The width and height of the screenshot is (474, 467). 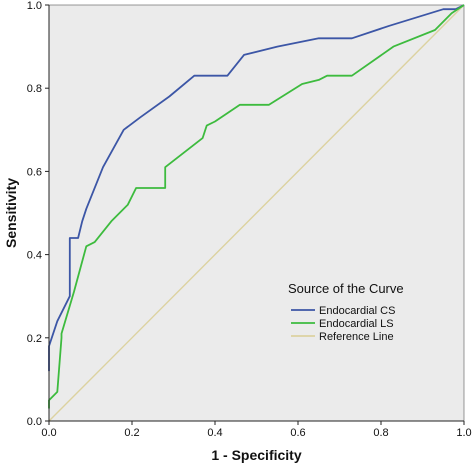 I want to click on x-tick-label: 0.8, so click(x=380, y=433).